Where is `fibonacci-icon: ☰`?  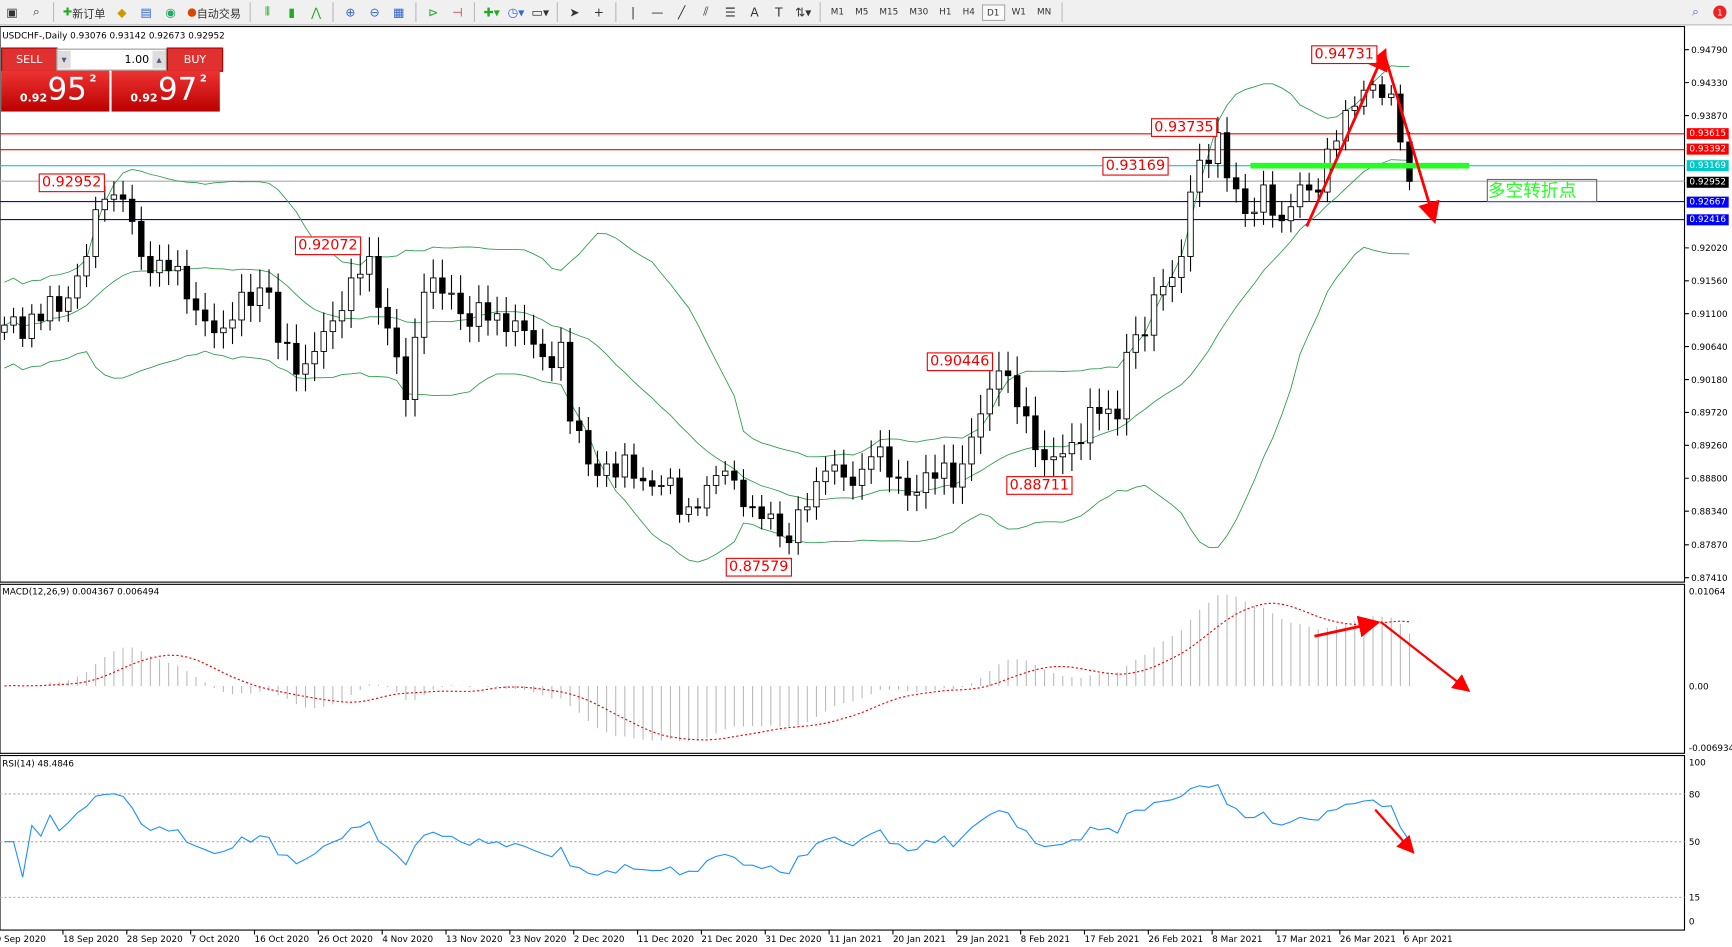
fibonacci-icon: ☰ is located at coordinates (730, 12).